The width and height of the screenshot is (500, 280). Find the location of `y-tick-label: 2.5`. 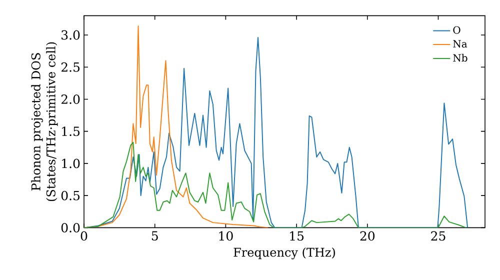

y-tick-label: 2.5 is located at coordinates (70, 67).